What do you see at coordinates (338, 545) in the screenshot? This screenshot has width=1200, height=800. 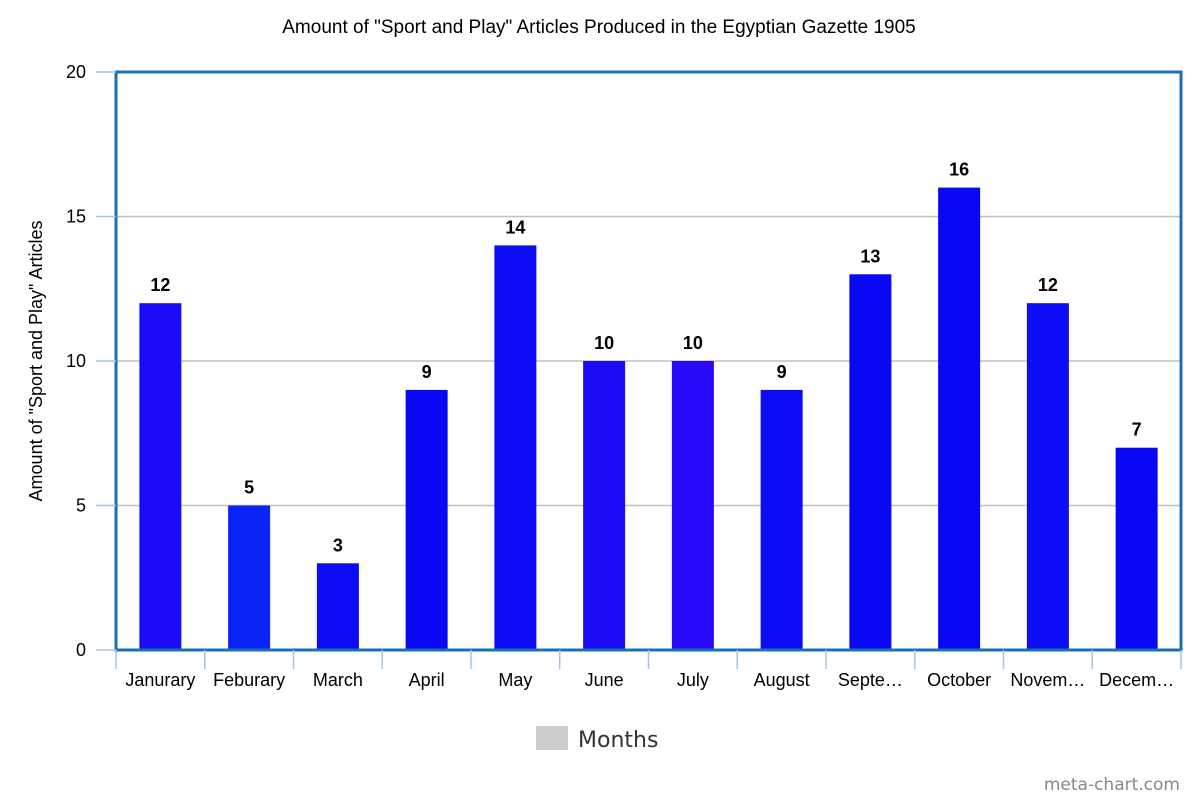 I see `data-label: 3` at bounding box center [338, 545].